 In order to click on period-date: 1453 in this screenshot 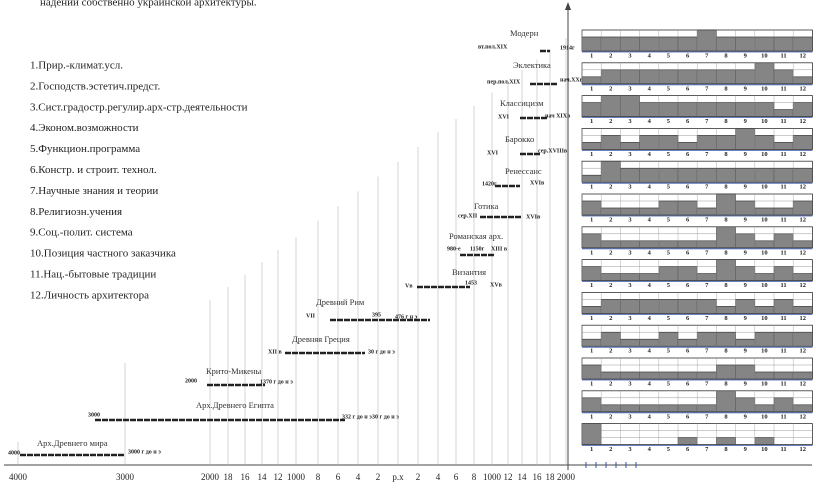, I will do `click(471, 283)`.